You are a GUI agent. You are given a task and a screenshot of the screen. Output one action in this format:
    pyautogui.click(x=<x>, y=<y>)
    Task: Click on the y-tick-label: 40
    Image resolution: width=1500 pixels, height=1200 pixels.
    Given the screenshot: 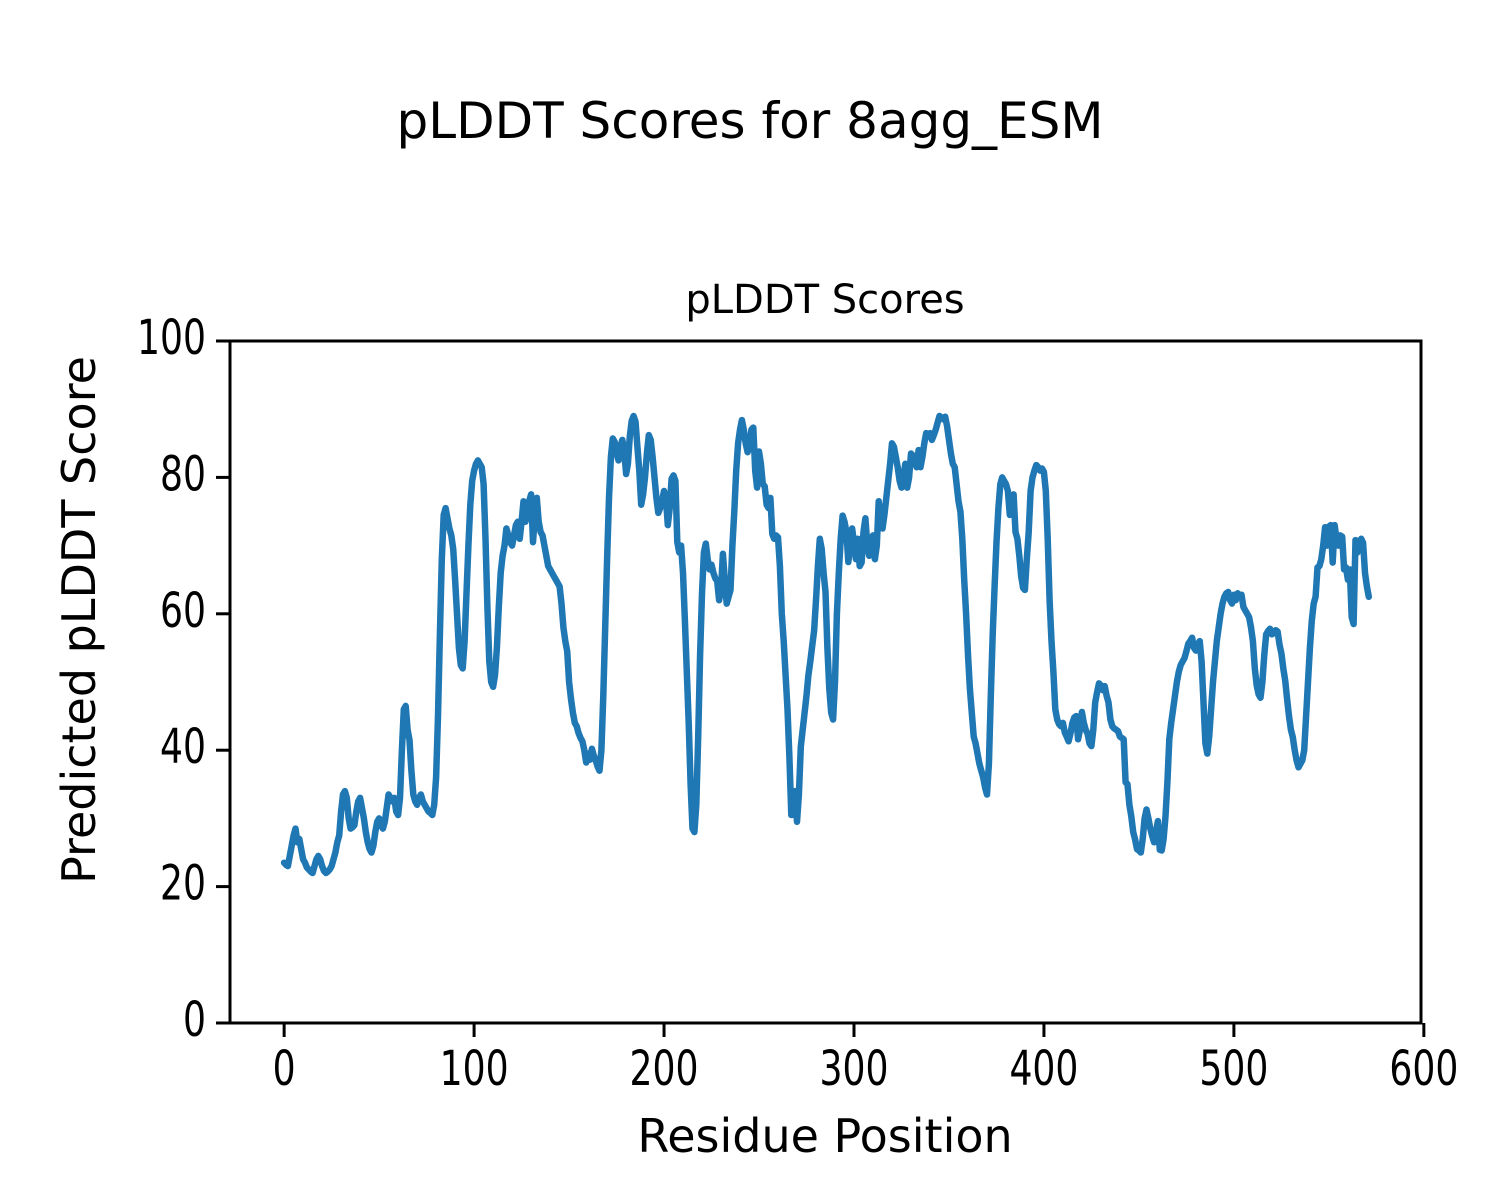 What is the action you would take?
    pyautogui.click(x=183, y=747)
    